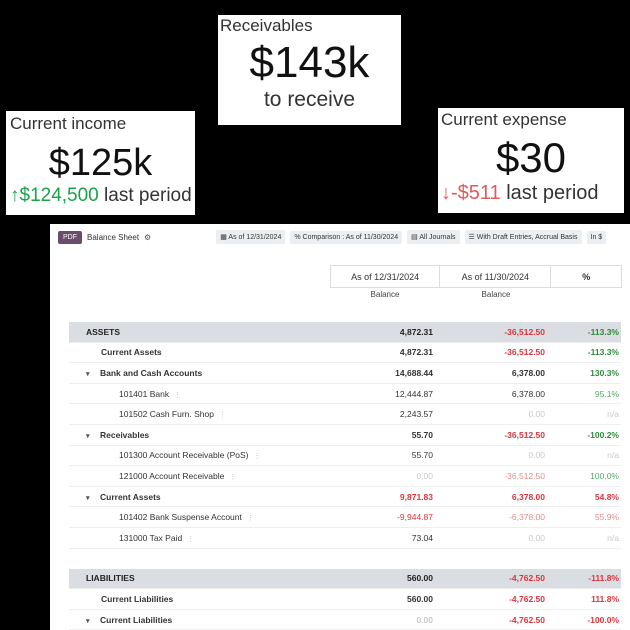 The width and height of the screenshot is (630, 630). I want to click on row-label: Current Liabilities, so click(201, 599).